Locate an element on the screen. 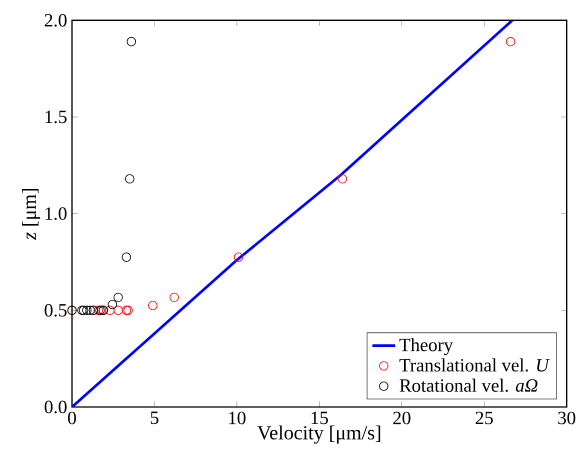 This screenshot has width=580, height=459. y-tick-label: 0.5 is located at coordinates (55, 310).